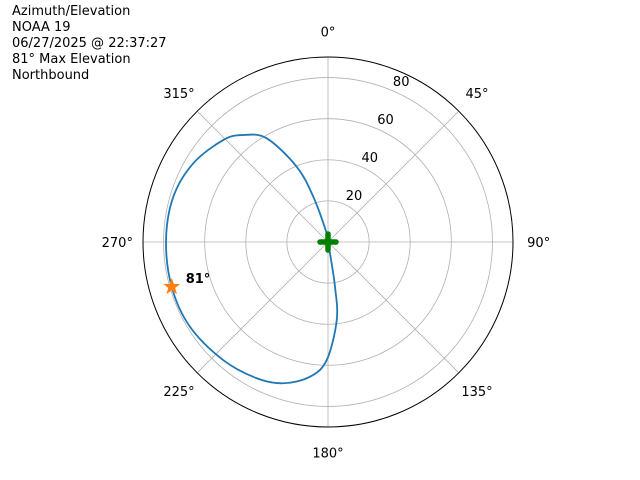 The width and height of the screenshot is (640, 480). Describe the element at coordinates (327, 454) in the screenshot. I see `theta-tick-label: 180°` at that location.